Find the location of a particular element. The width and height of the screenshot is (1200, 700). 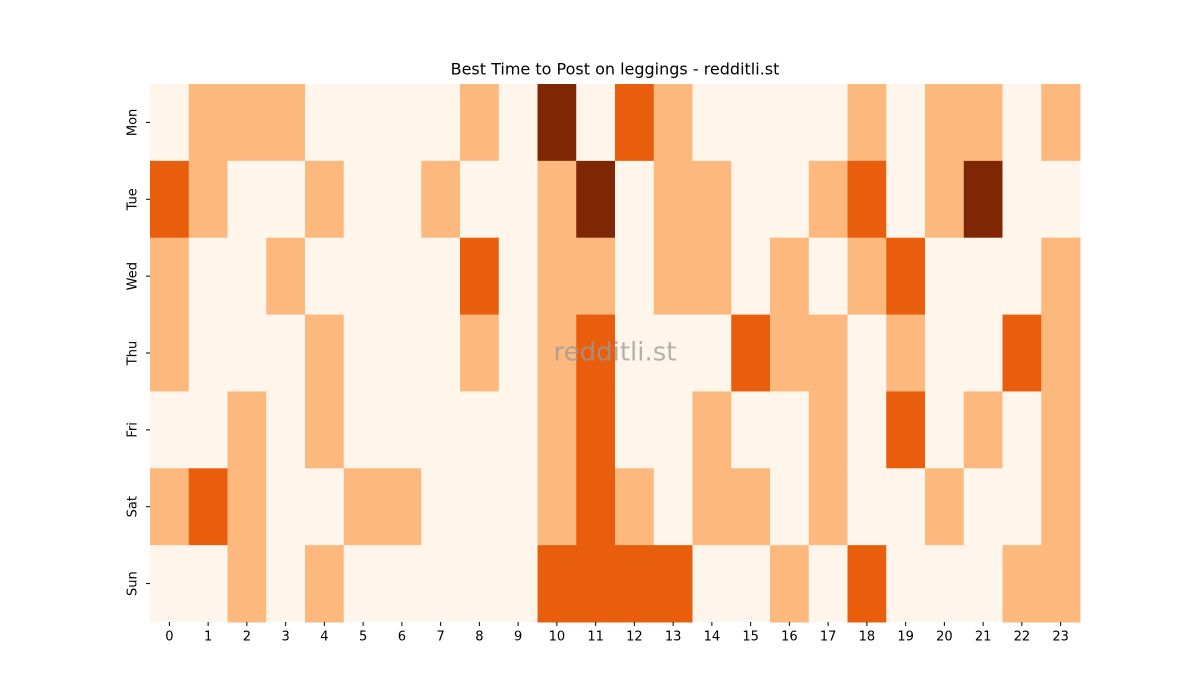

x-tick-label: 13 is located at coordinates (673, 637).